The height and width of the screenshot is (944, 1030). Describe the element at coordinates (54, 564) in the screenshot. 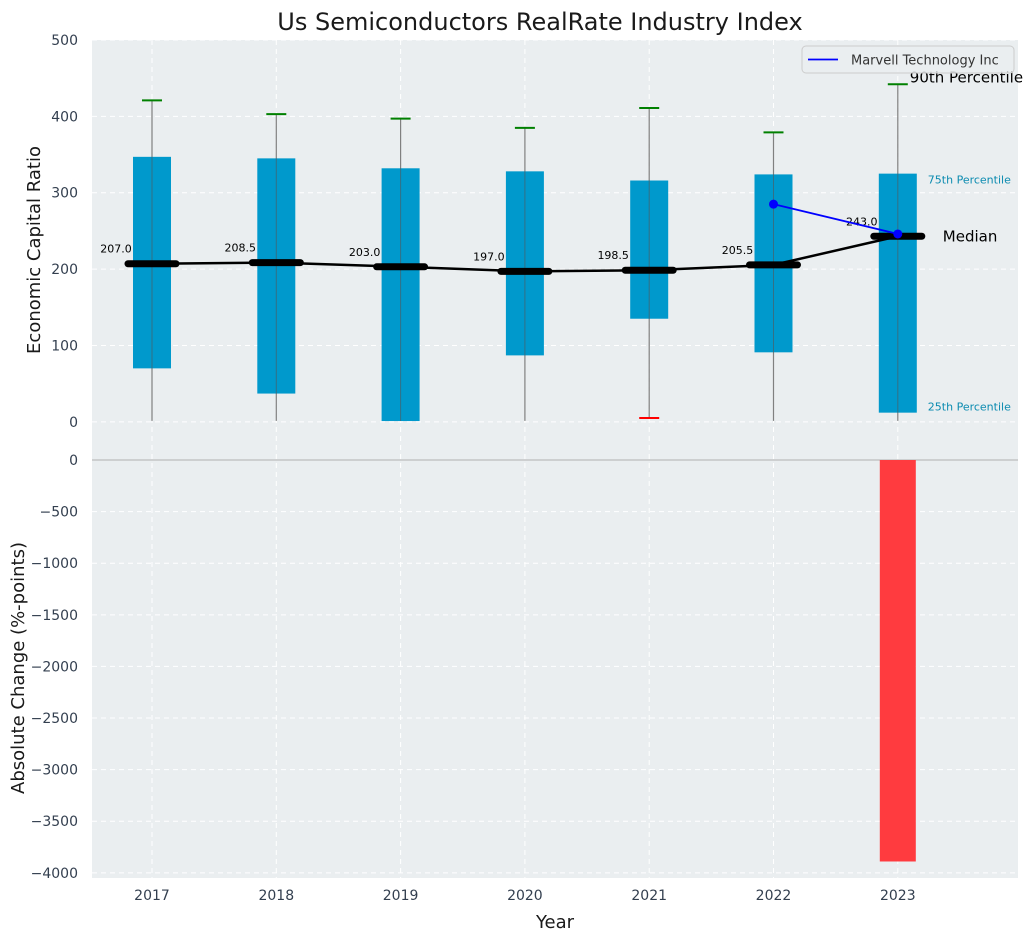

I see `bottom-y-tick-label: −1000` at that location.